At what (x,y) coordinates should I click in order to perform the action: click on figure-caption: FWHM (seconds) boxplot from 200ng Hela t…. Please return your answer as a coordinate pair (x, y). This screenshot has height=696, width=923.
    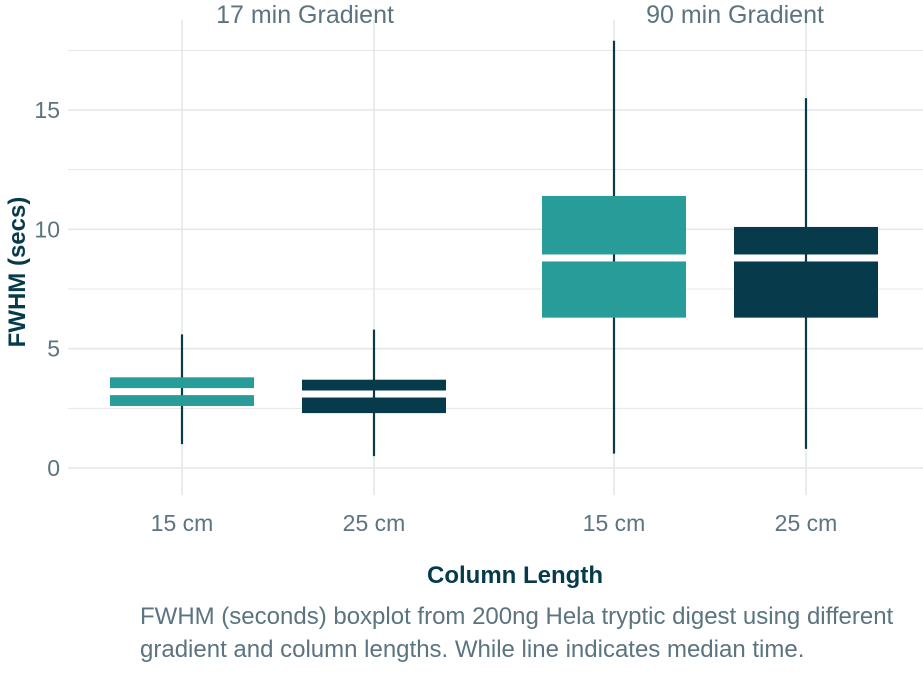
    Looking at the image, I should click on (517, 633).